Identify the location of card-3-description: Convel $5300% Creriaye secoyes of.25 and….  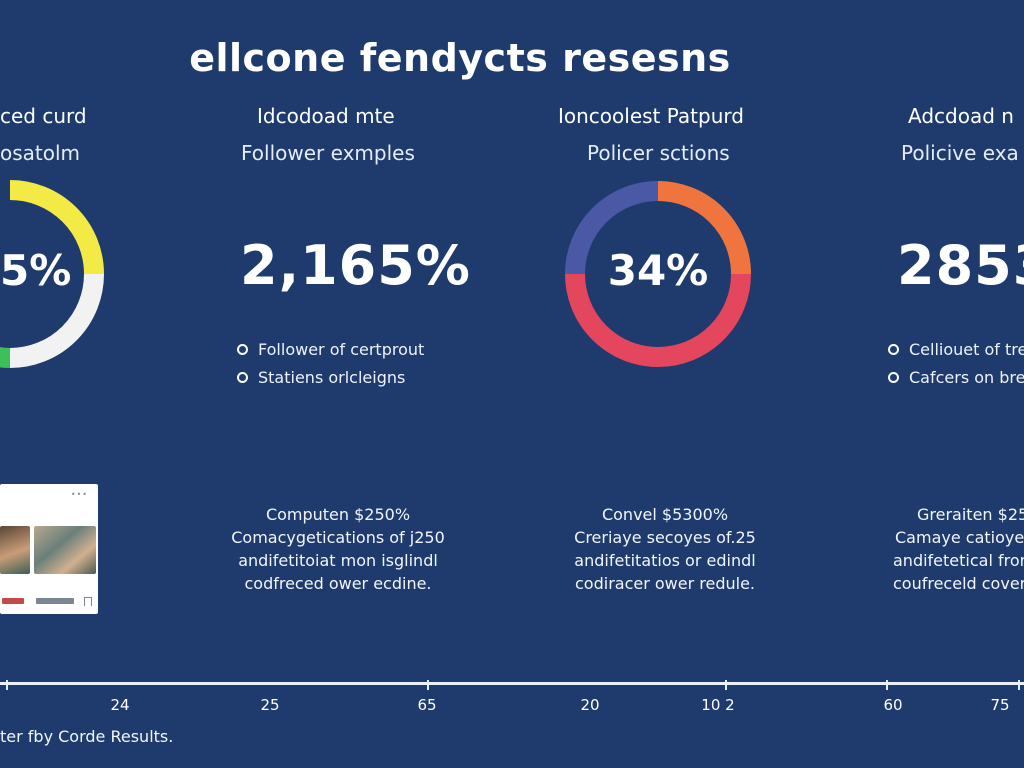
(665, 549).